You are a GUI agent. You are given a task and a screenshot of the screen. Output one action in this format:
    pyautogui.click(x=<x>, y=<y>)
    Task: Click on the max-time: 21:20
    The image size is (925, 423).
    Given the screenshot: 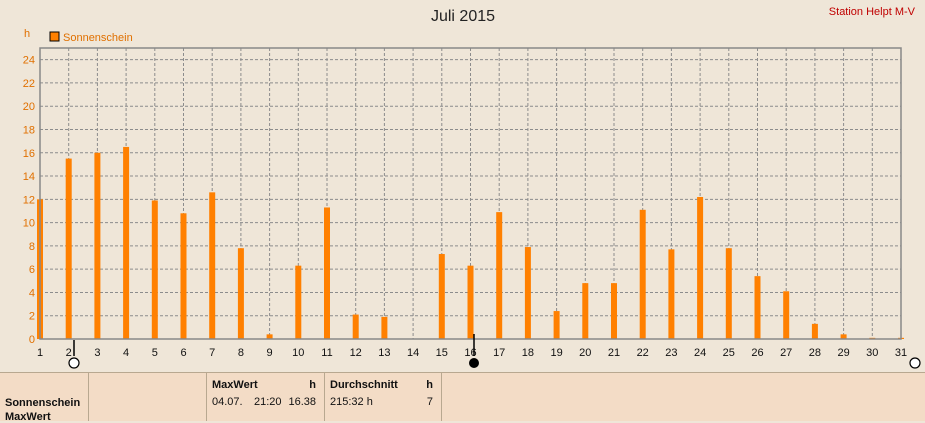 What is the action you would take?
    pyautogui.click(x=268, y=402)
    